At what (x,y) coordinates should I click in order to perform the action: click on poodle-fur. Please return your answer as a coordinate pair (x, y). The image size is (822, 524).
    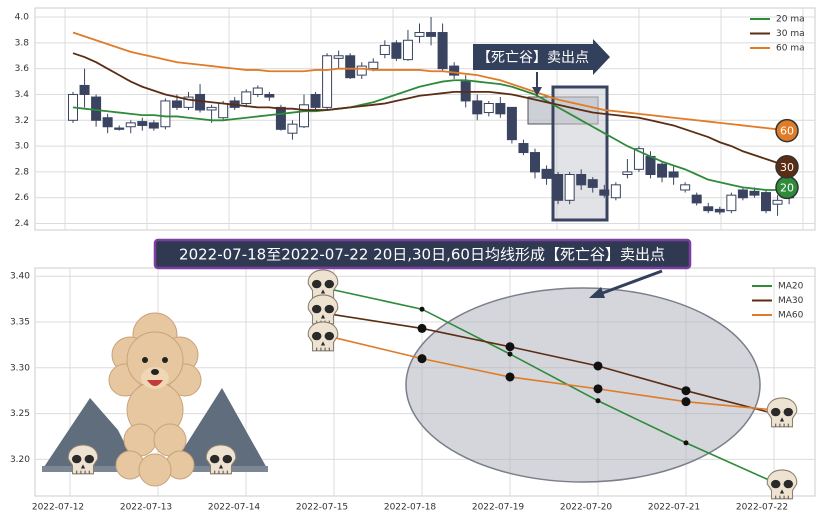
    Looking at the image, I should click on (155, 470).